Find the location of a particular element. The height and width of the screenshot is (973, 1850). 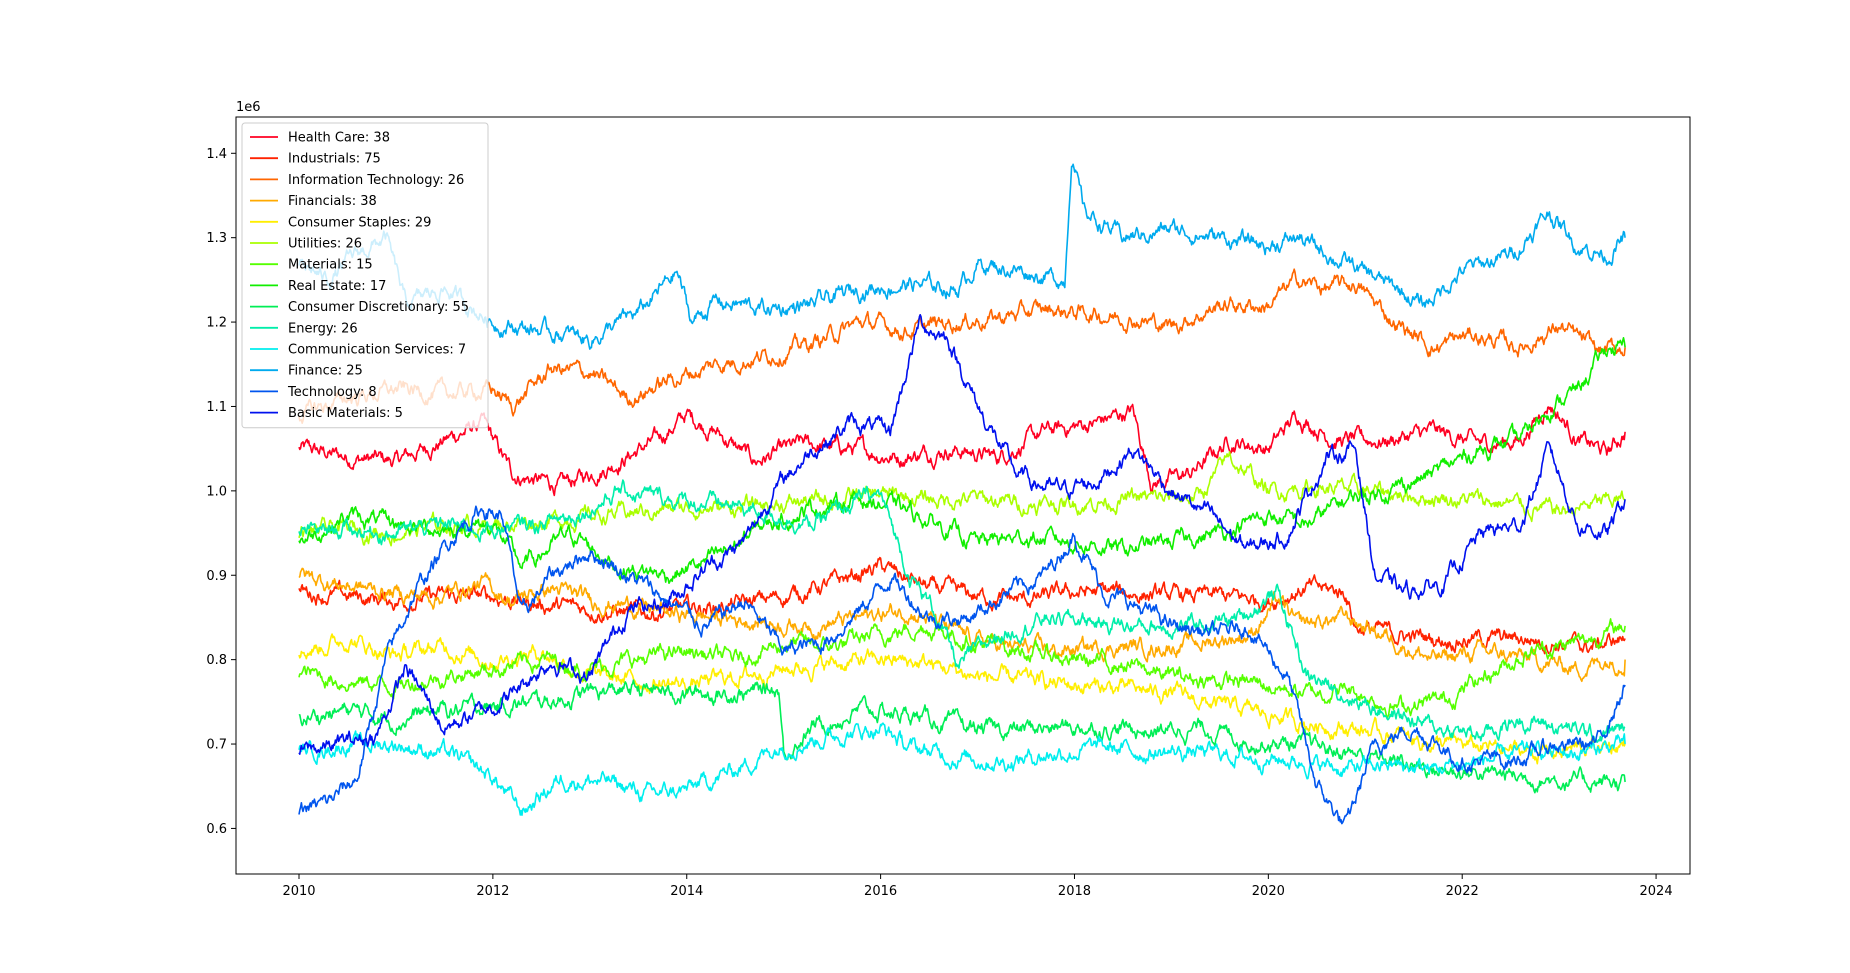

legend-label: Technology: 8 is located at coordinates (332, 392).